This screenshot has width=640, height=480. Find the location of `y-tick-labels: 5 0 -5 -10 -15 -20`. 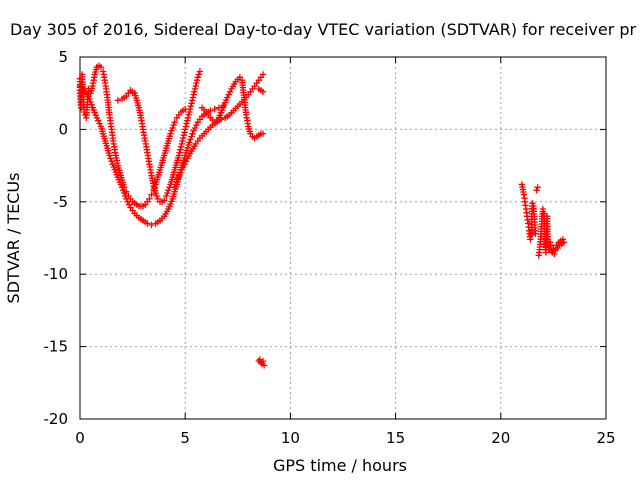

y-tick-labels: 5 0 -5 -10 -15 -20 is located at coordinates (56, 238).